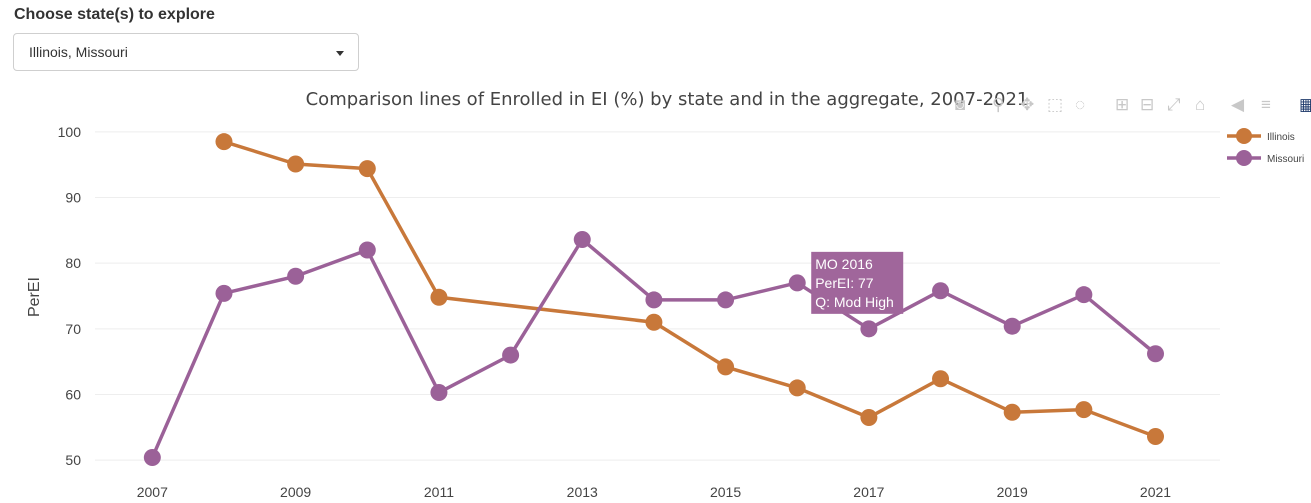  What do you see at coordinates (73, 263) in the screenshot?
I see `y-tick-label: 80` at bounding box center [73, 263].